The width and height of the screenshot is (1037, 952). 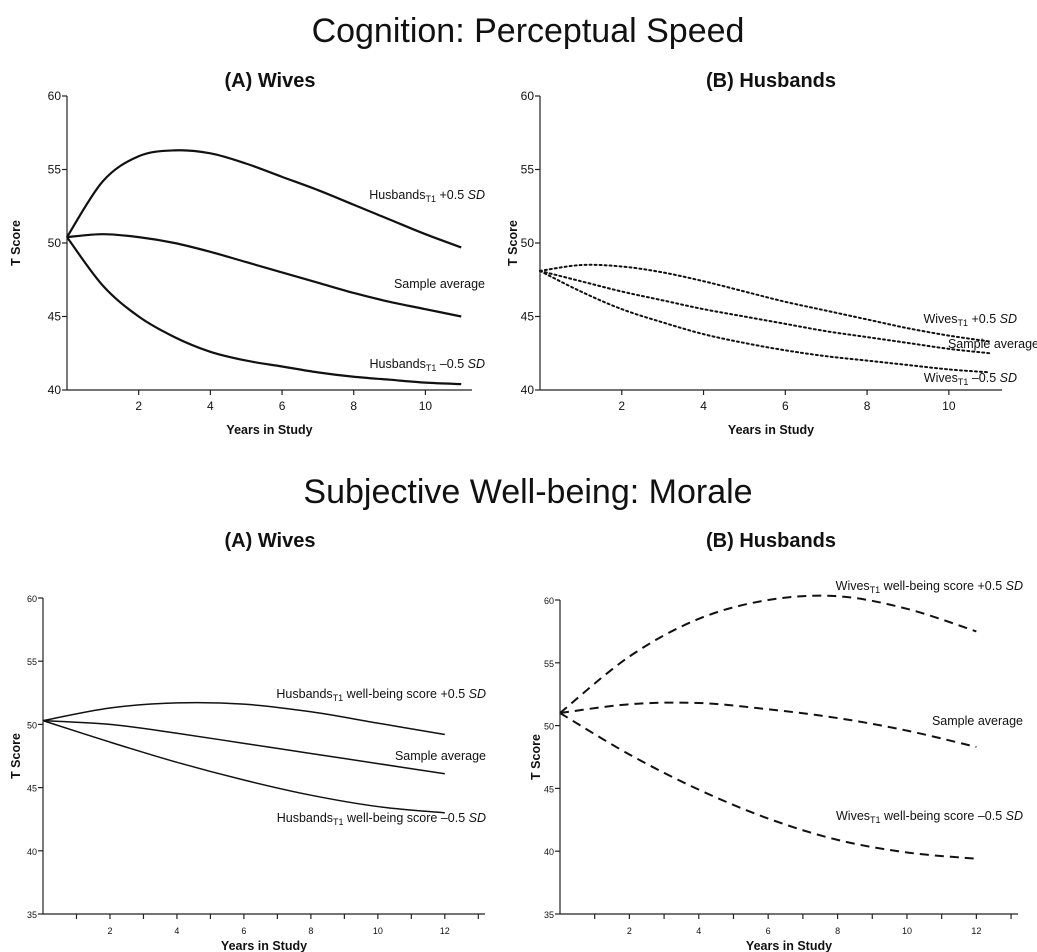 What do you see at coordinates (929, 817) in the screenshot?
I see `series-label: WivesT1 well-being score –0.5 SD` at bounding box center [929, 817].